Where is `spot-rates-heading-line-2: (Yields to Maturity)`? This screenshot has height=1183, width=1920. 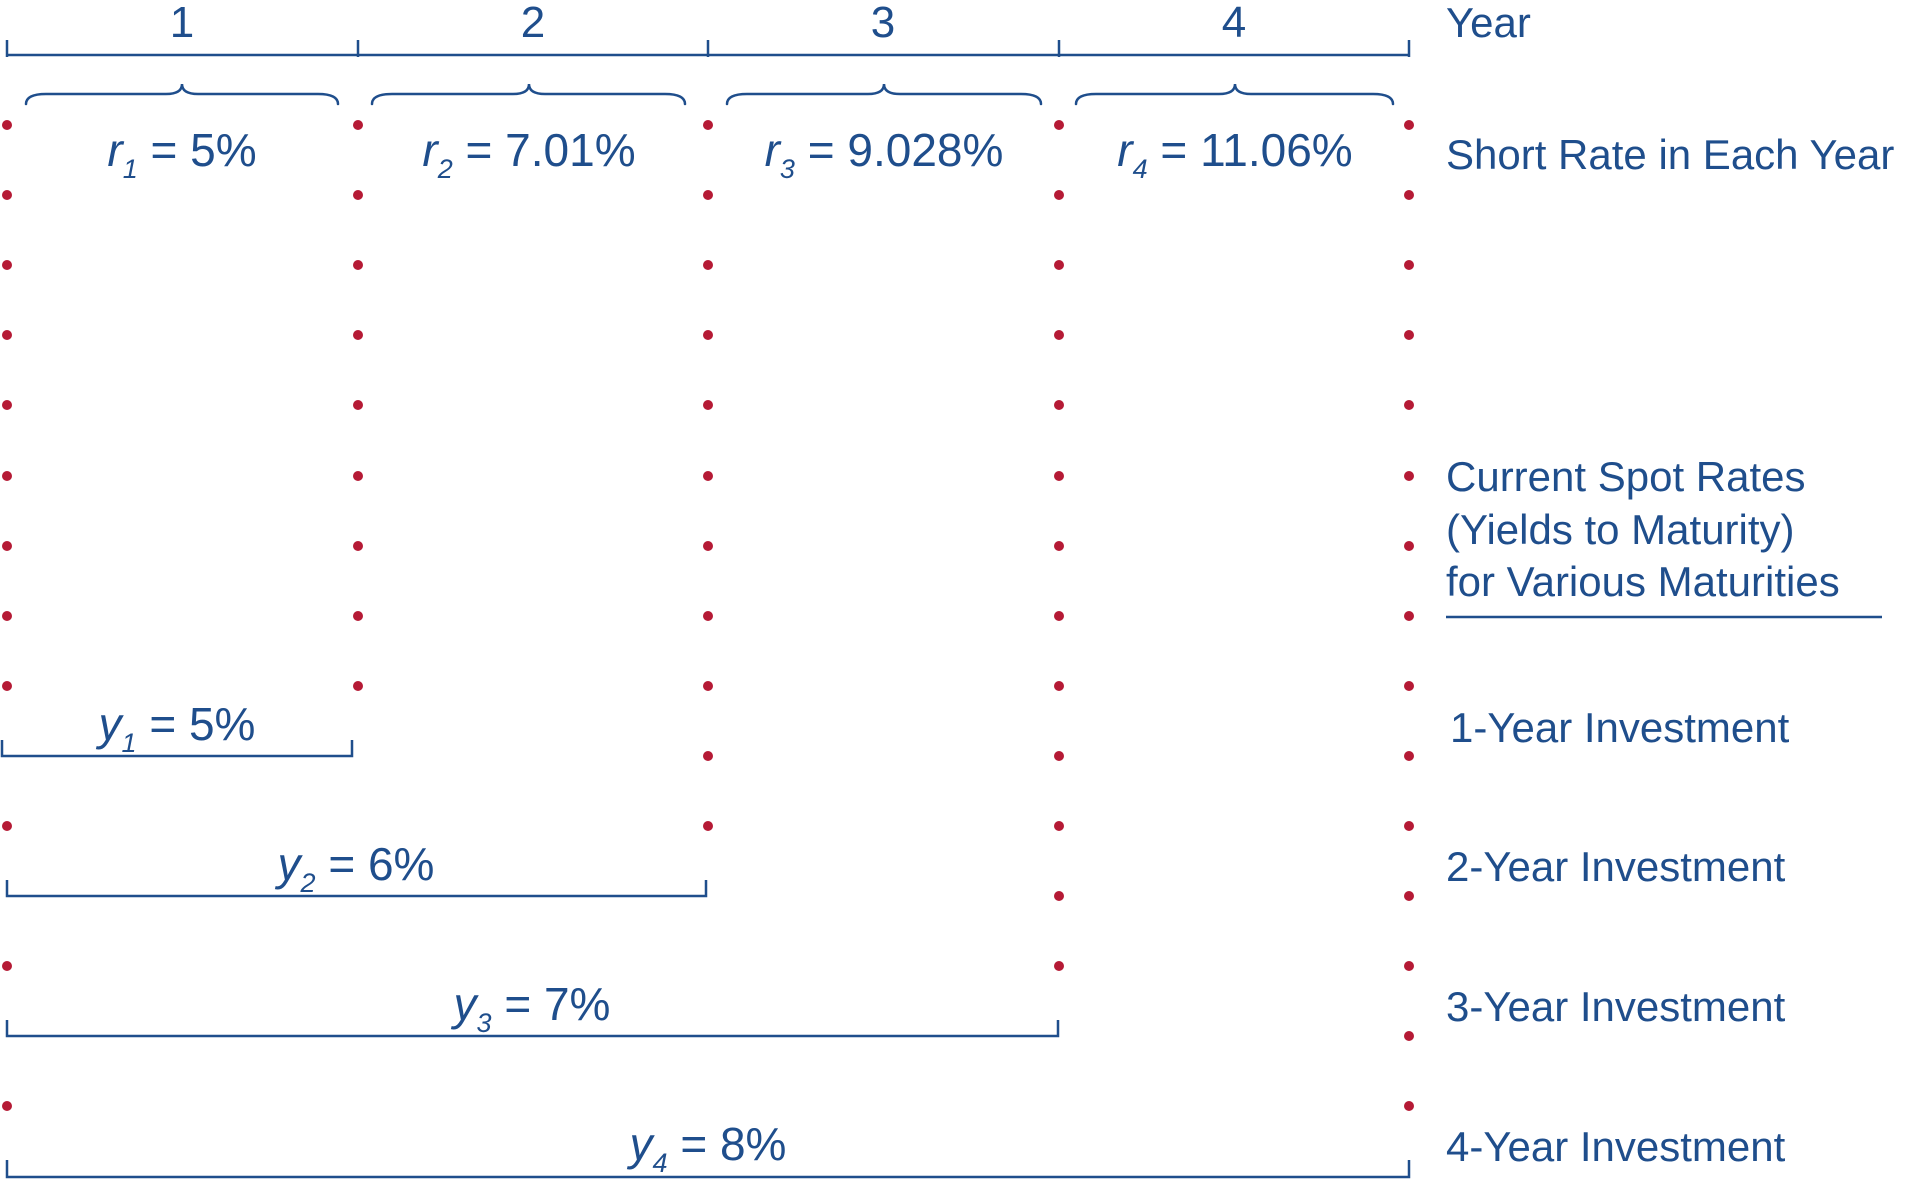 spot-rates-heading-line-2: (Yields to Maturity) is located at coordinates (1620, 529).